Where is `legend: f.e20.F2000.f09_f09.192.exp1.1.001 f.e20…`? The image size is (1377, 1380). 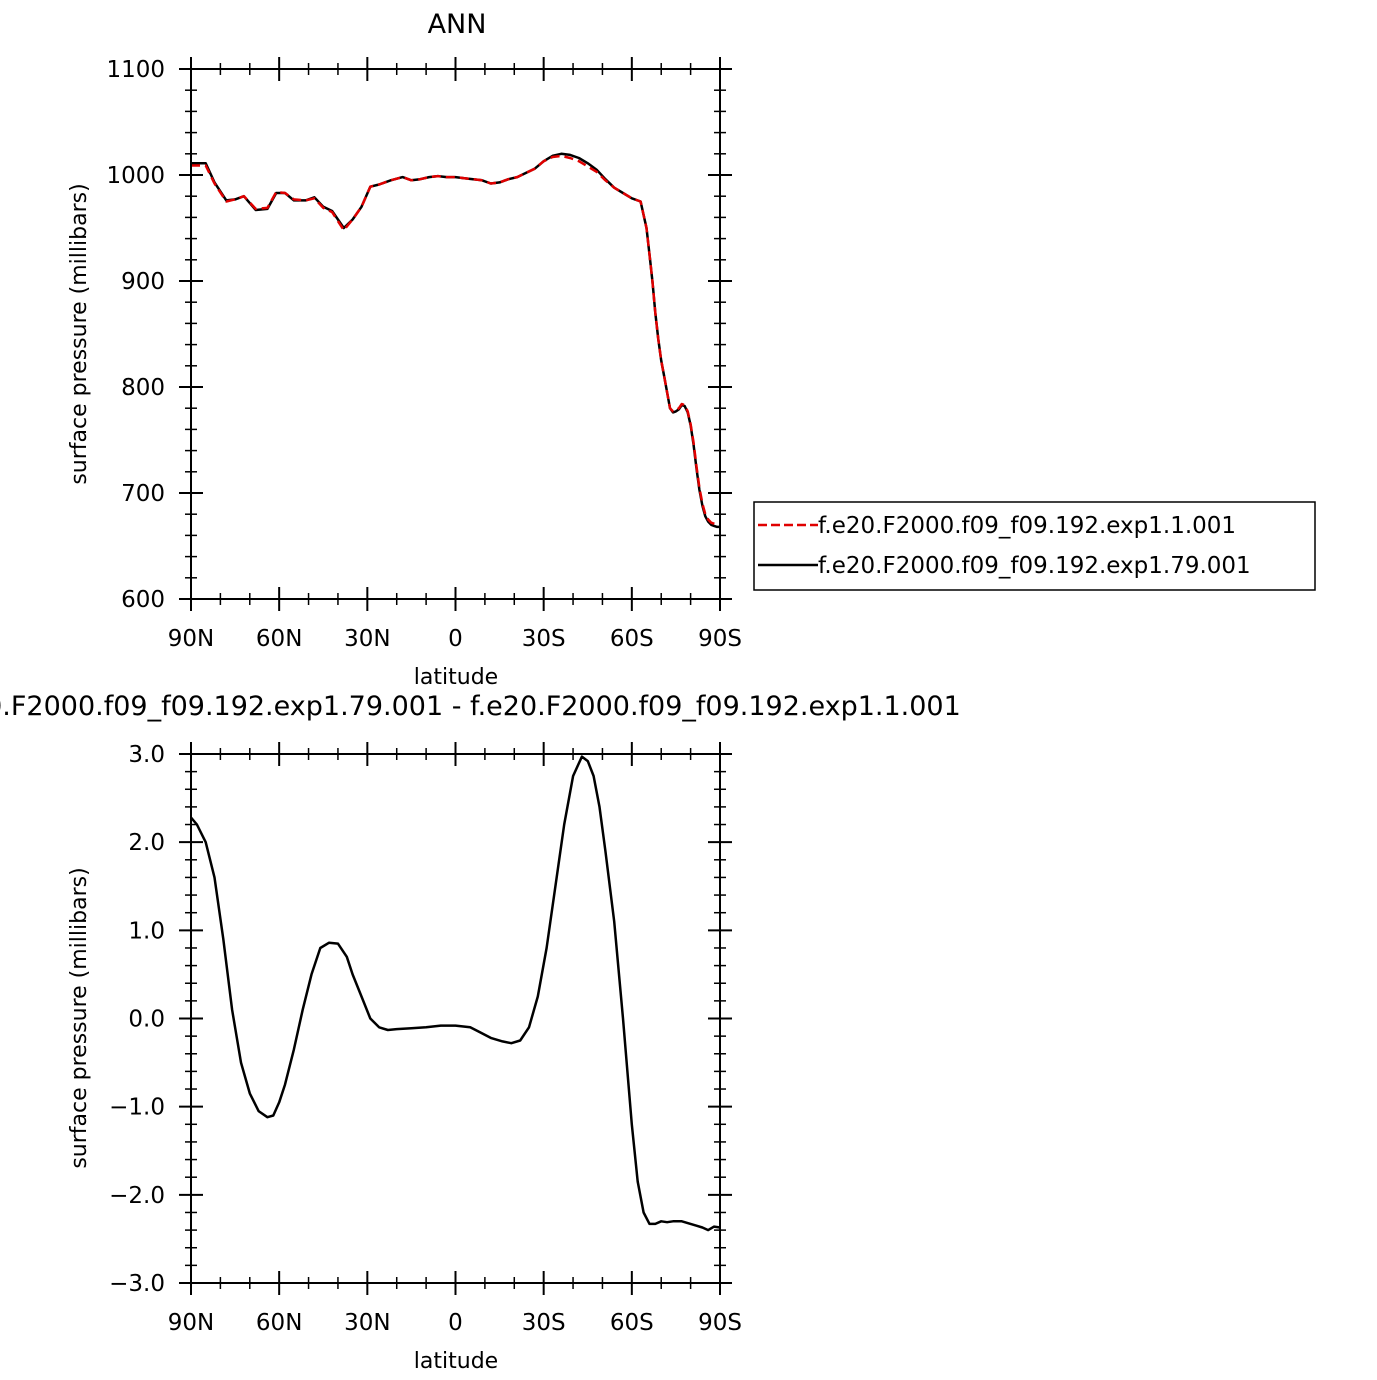
legend: f.e20.F2000.f09_f09.192.exp1.1.001 f.e20… is located at coordinates (1034, 546).